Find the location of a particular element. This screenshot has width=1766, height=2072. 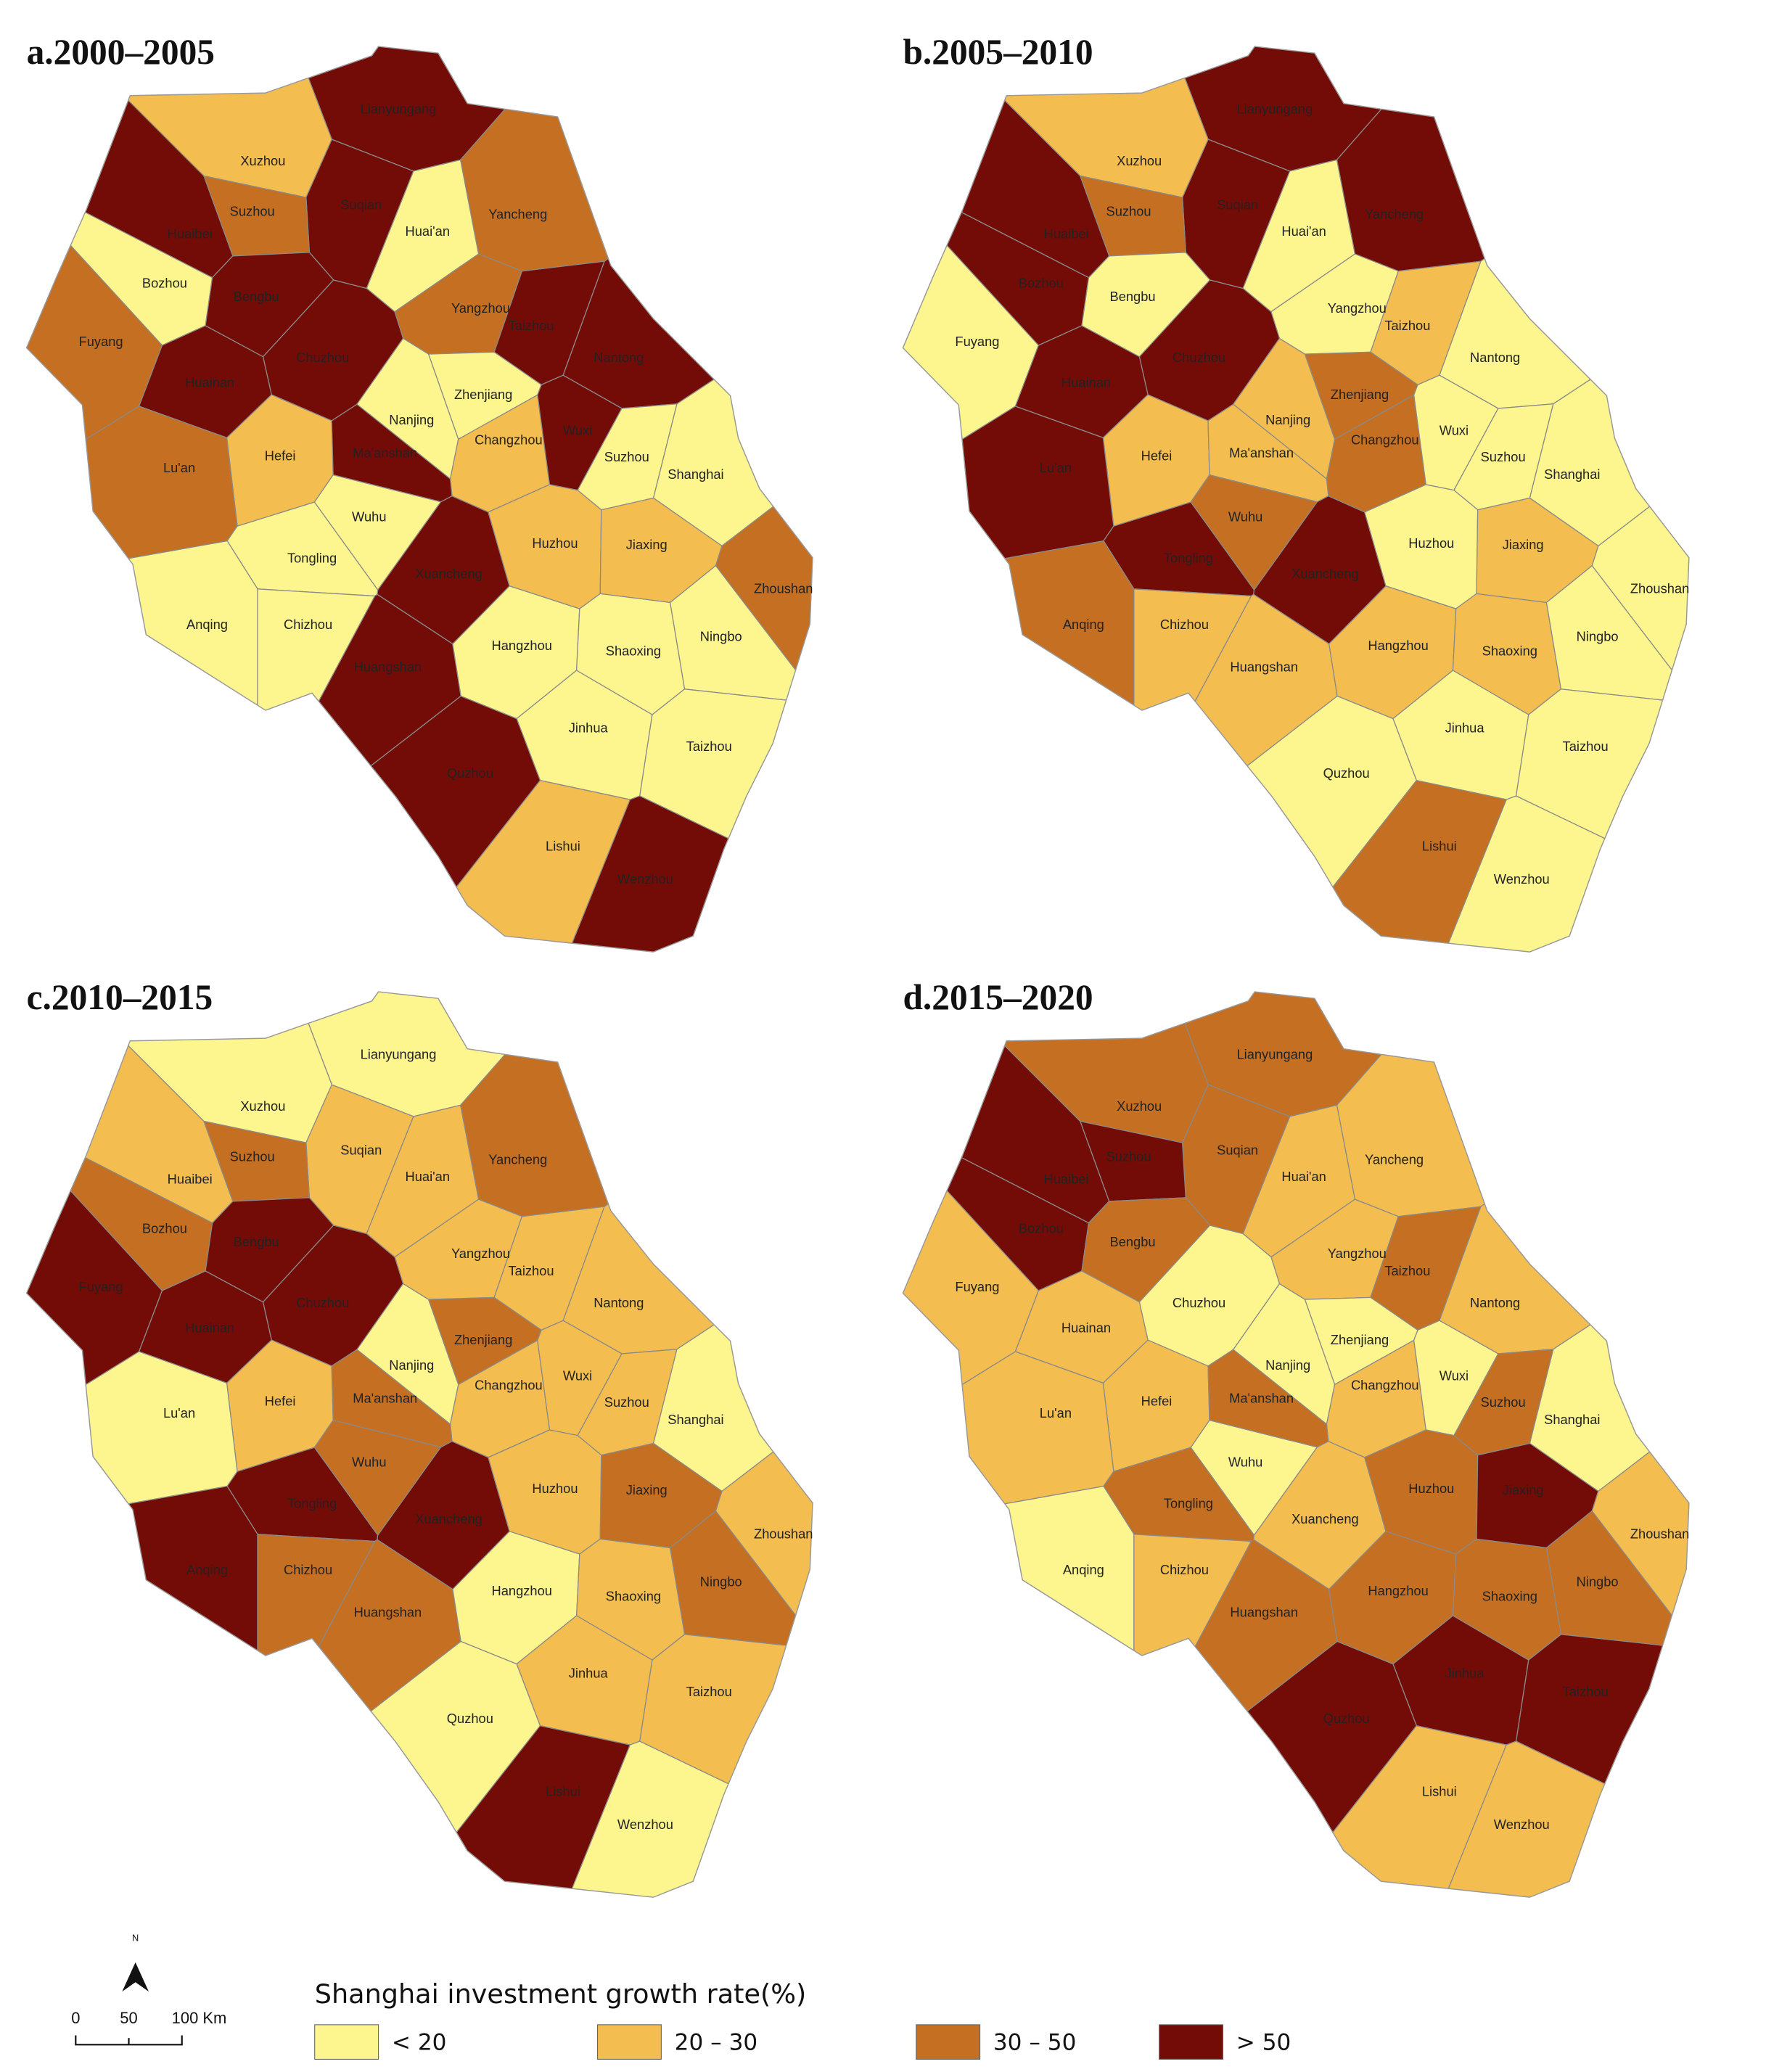

panel-title: c.2010–2015 is located at coordinates (120, 997).